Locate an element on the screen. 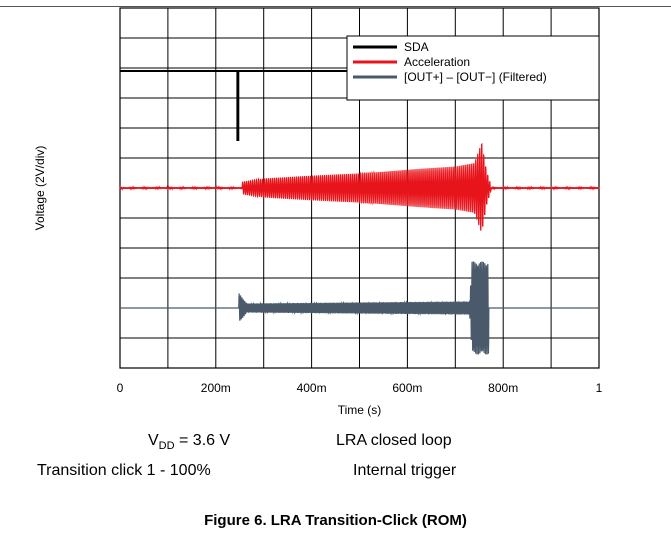 This screenshot has height=536, width=671. x-tick-label: 0 is located at coordinates (120, 388).